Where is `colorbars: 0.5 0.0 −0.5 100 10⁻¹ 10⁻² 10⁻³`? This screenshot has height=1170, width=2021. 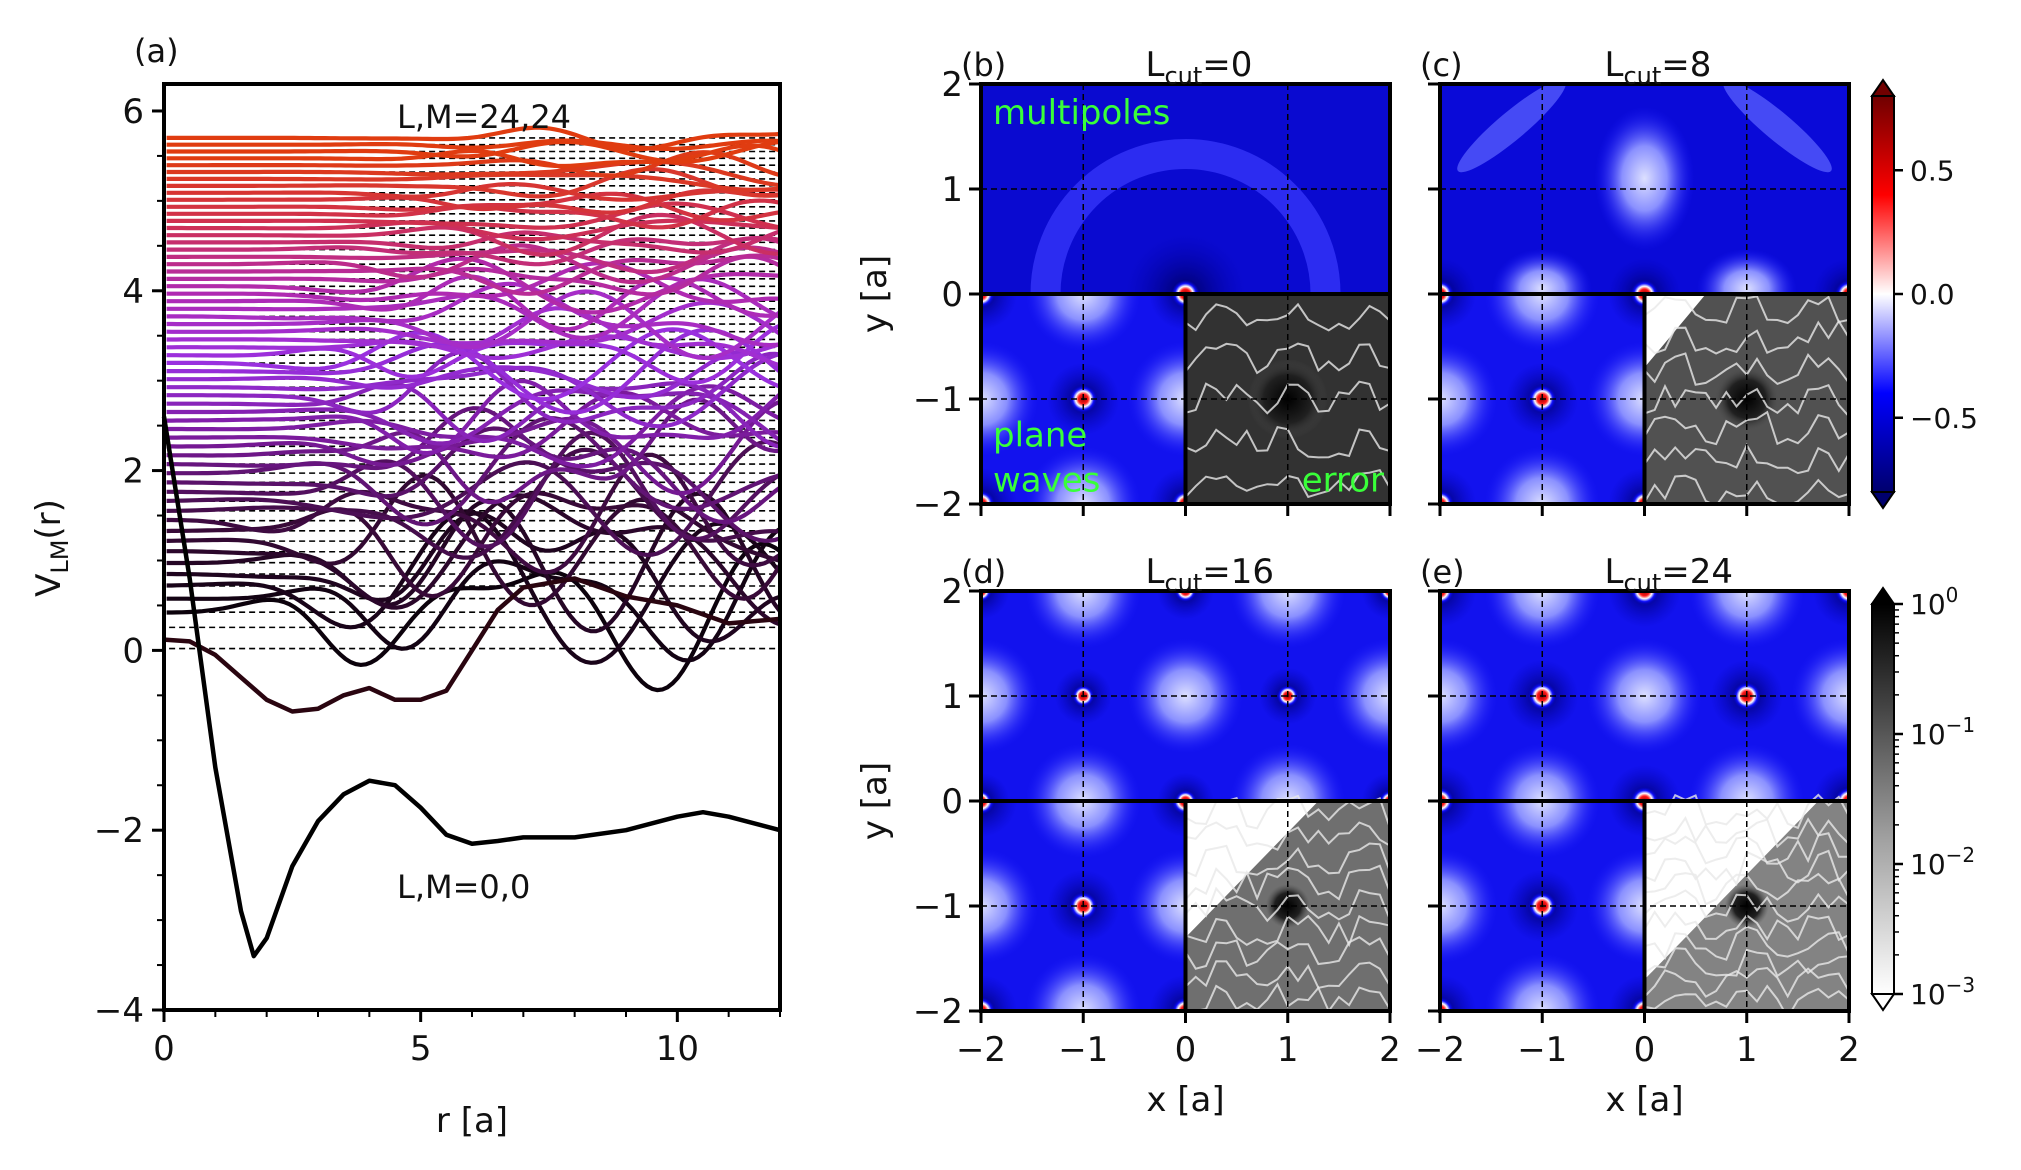
colorbars: 0.5 0.0 −0.5 100 10⁻¹ 10⁻² 10⁻³ is located at coordinates (1924, 545).